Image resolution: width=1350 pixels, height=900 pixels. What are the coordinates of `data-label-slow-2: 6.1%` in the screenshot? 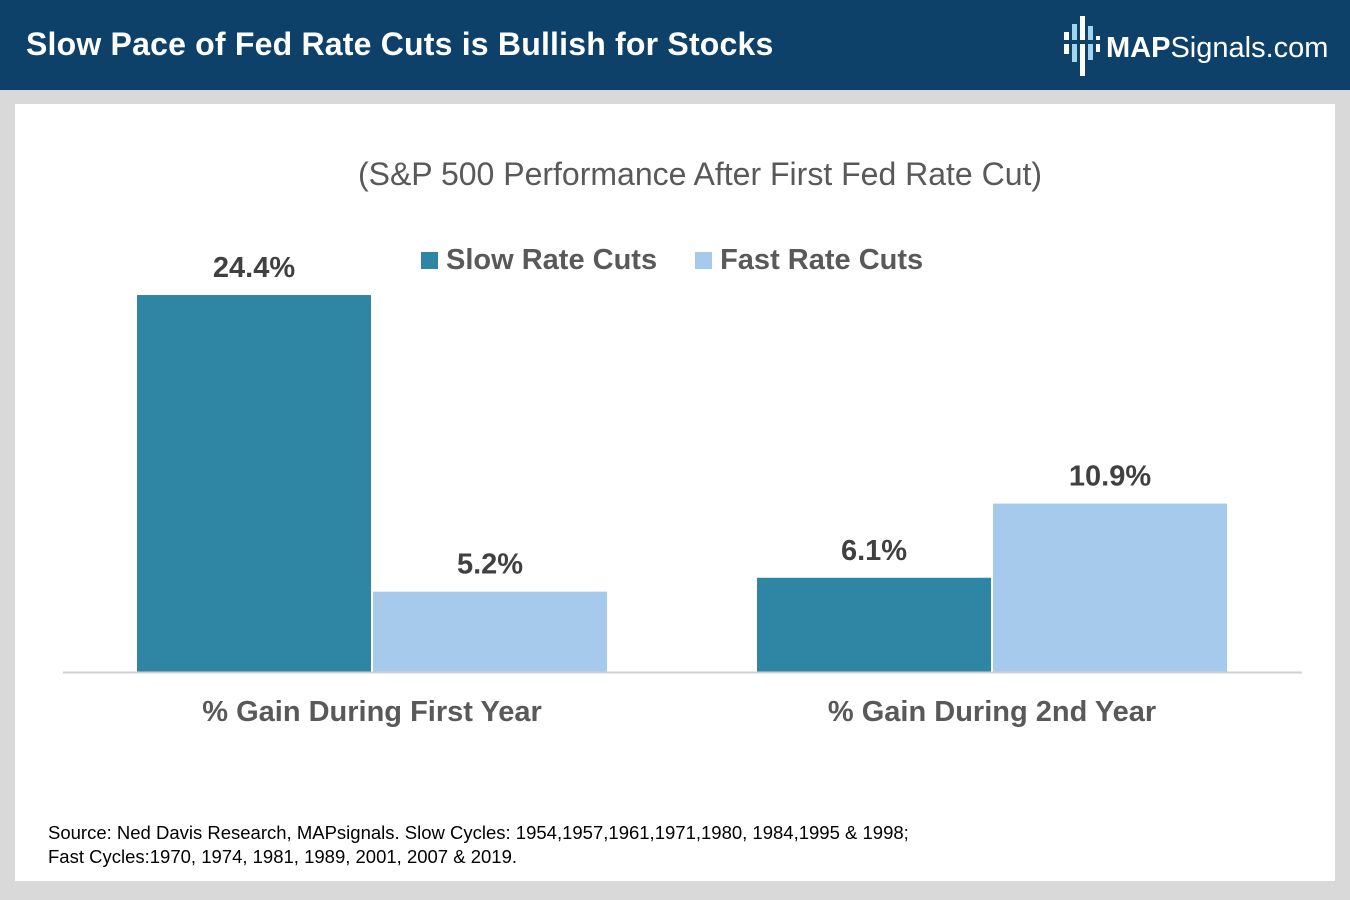 It's located at (874, 551).